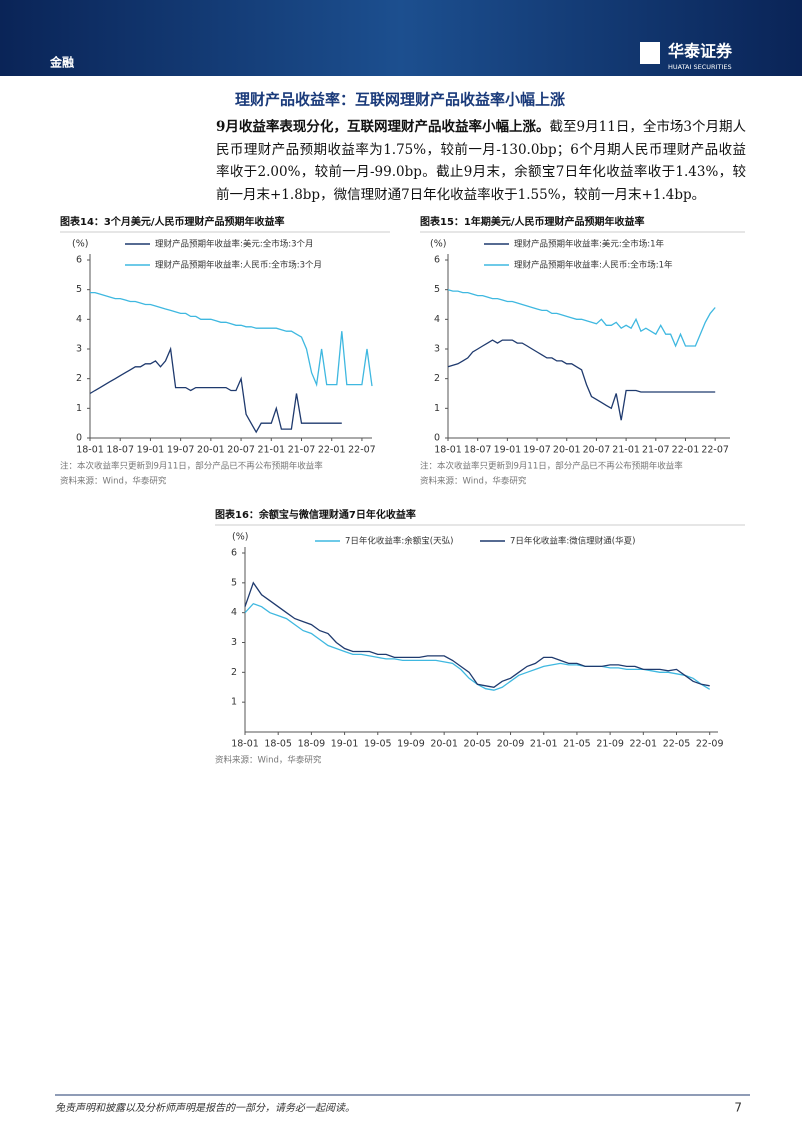  What do you see at coordinates (383, 127) in the screenshot?
I see `paragraph-lead: 9月收益率表现分化，互联网理财产品收益率小幅上涨。` at bounding box center [383, 127].